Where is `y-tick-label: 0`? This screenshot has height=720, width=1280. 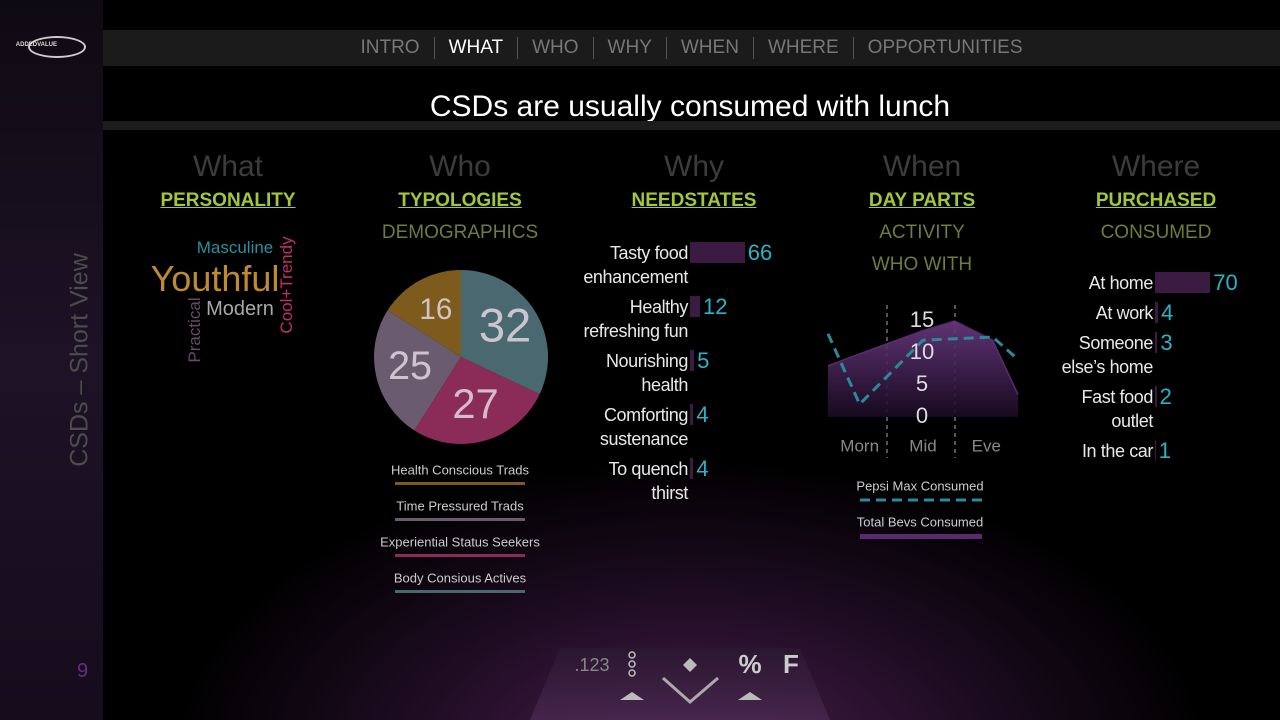 y-tick-label: 0 is located at coordinates (922, 415).